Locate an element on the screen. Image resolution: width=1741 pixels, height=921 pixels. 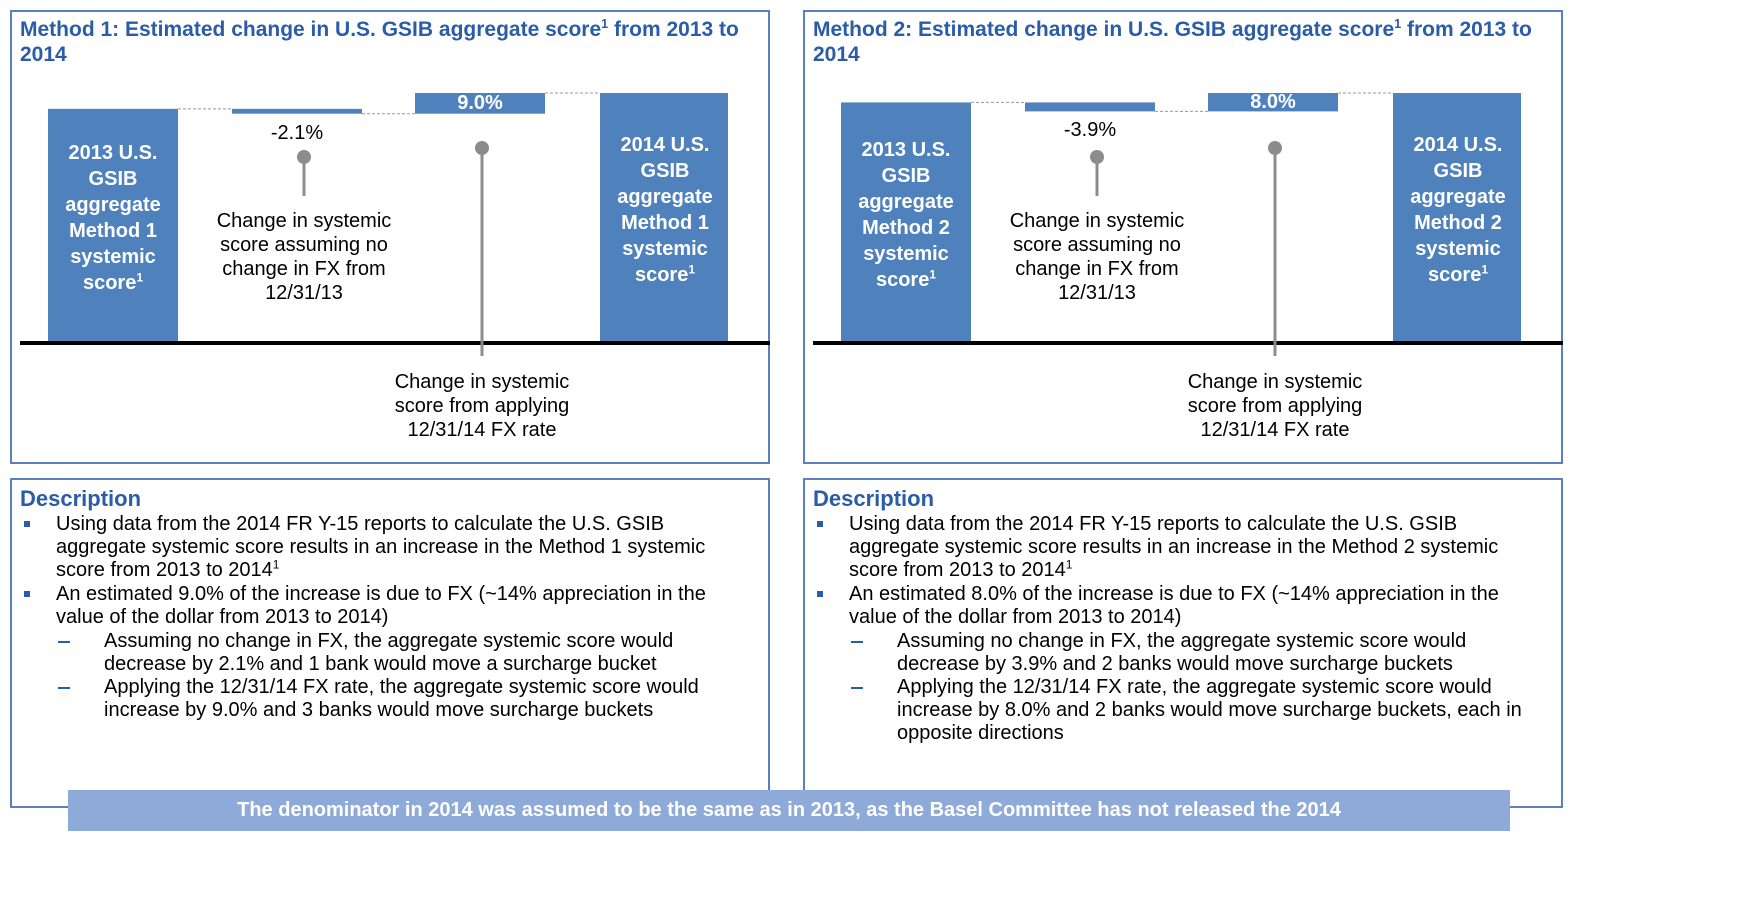
description-heading: Description is located at coordinates (874, 498).